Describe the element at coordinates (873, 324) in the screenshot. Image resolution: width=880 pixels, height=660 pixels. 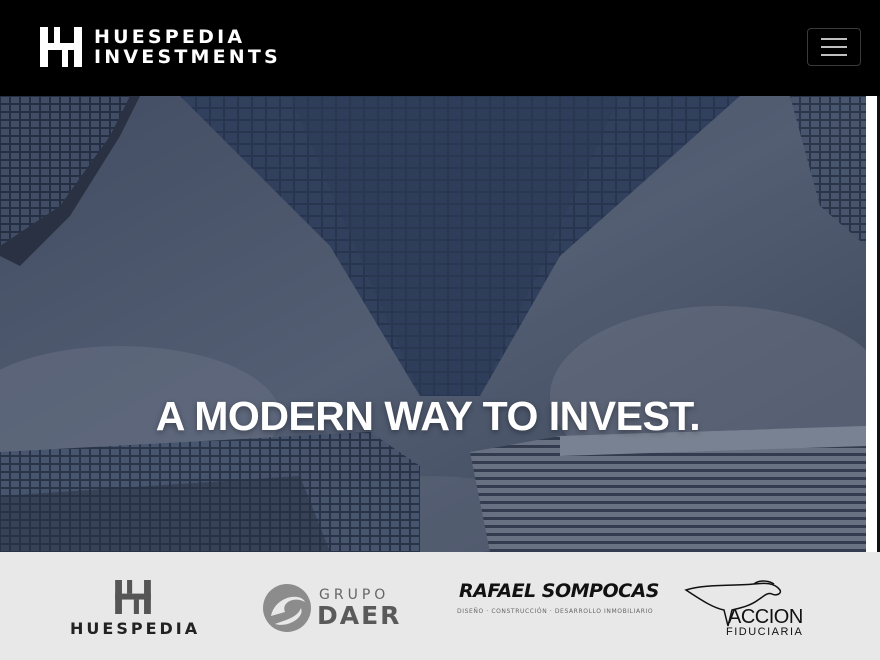
I see `page-scrollbar-gutter` at that location.